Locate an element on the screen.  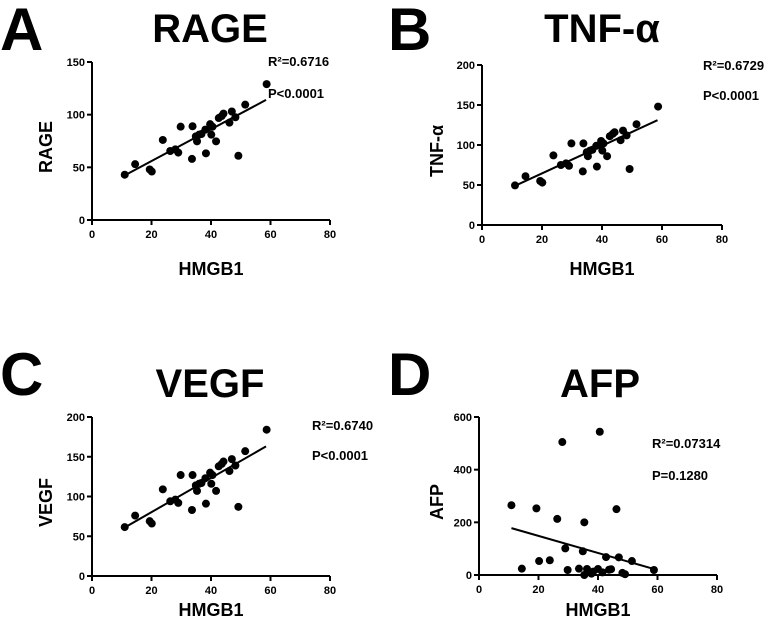
y-axis-label: VEGF is located at coordinates (46, 502).